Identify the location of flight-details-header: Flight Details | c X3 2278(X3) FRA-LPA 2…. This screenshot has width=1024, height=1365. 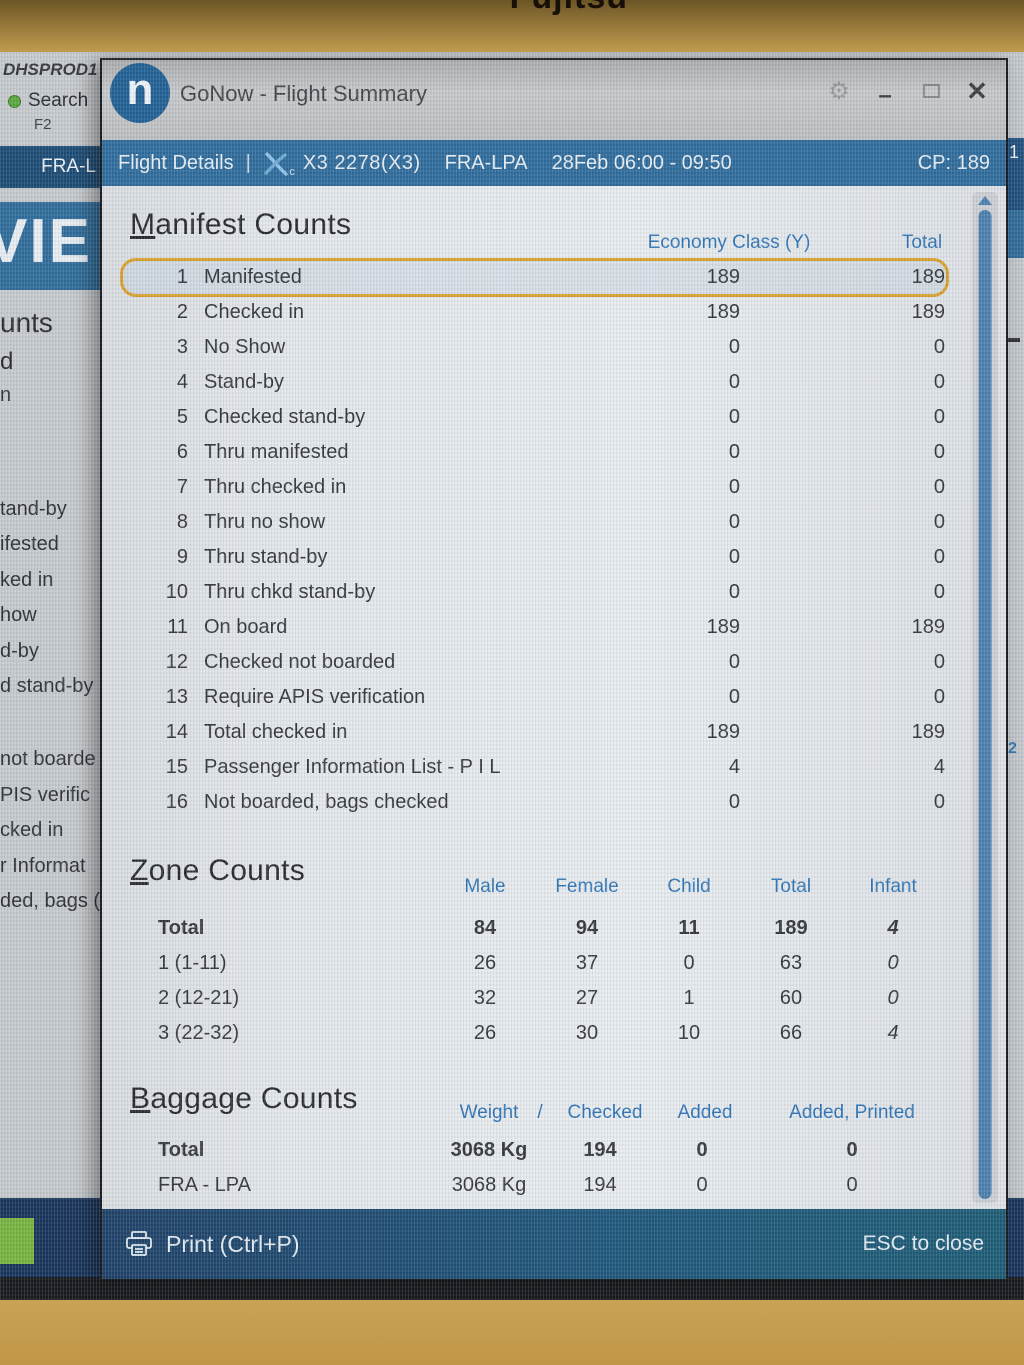
(554, 163).